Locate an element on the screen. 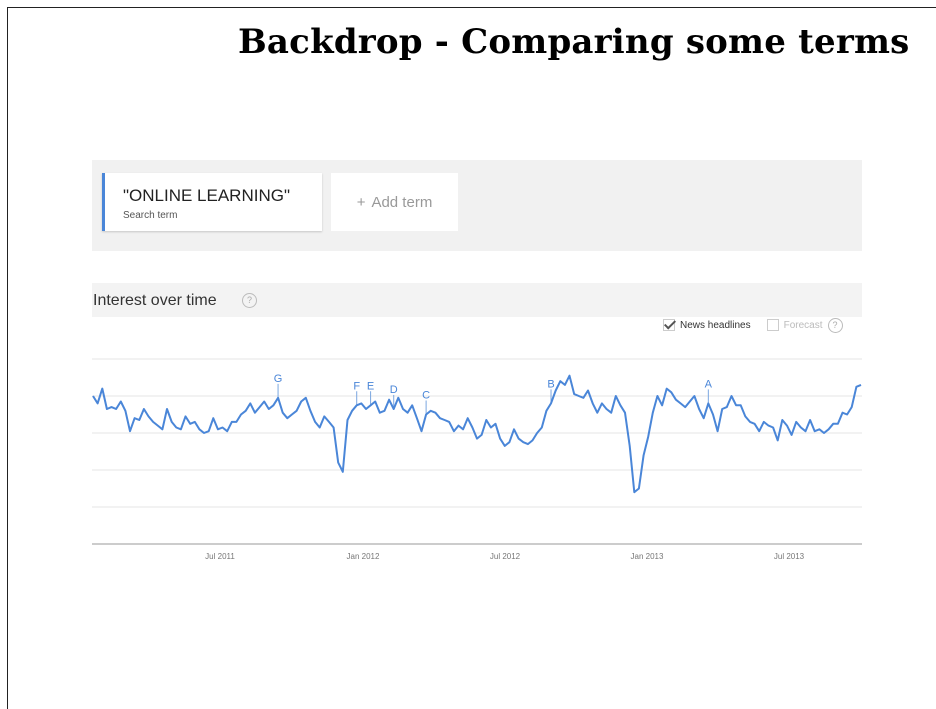  add-term-button: + Add term is located at coordinates (394, 202).